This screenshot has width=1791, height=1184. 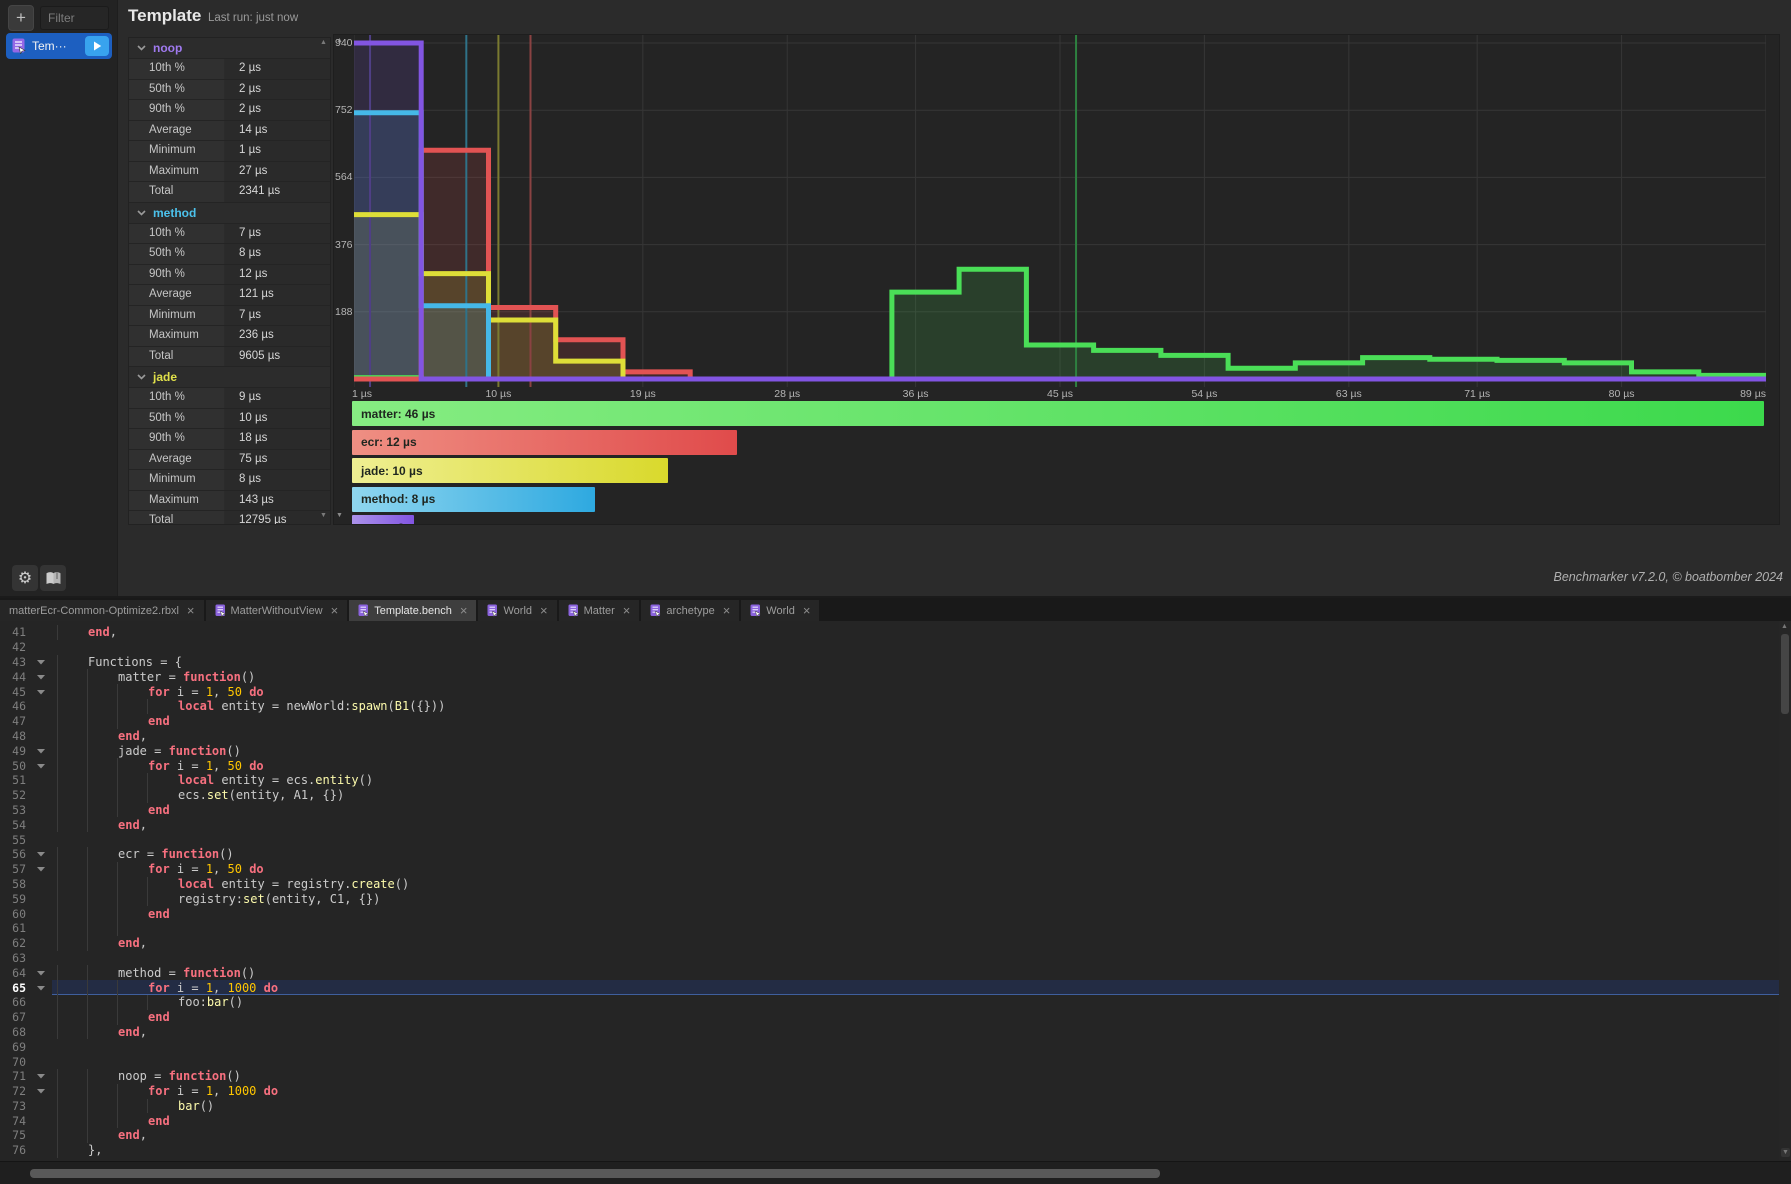 What do you see at coordinates (19, 1031) in the screenshot?
I see `line-number: 68` at bounding box center [19, 1031].